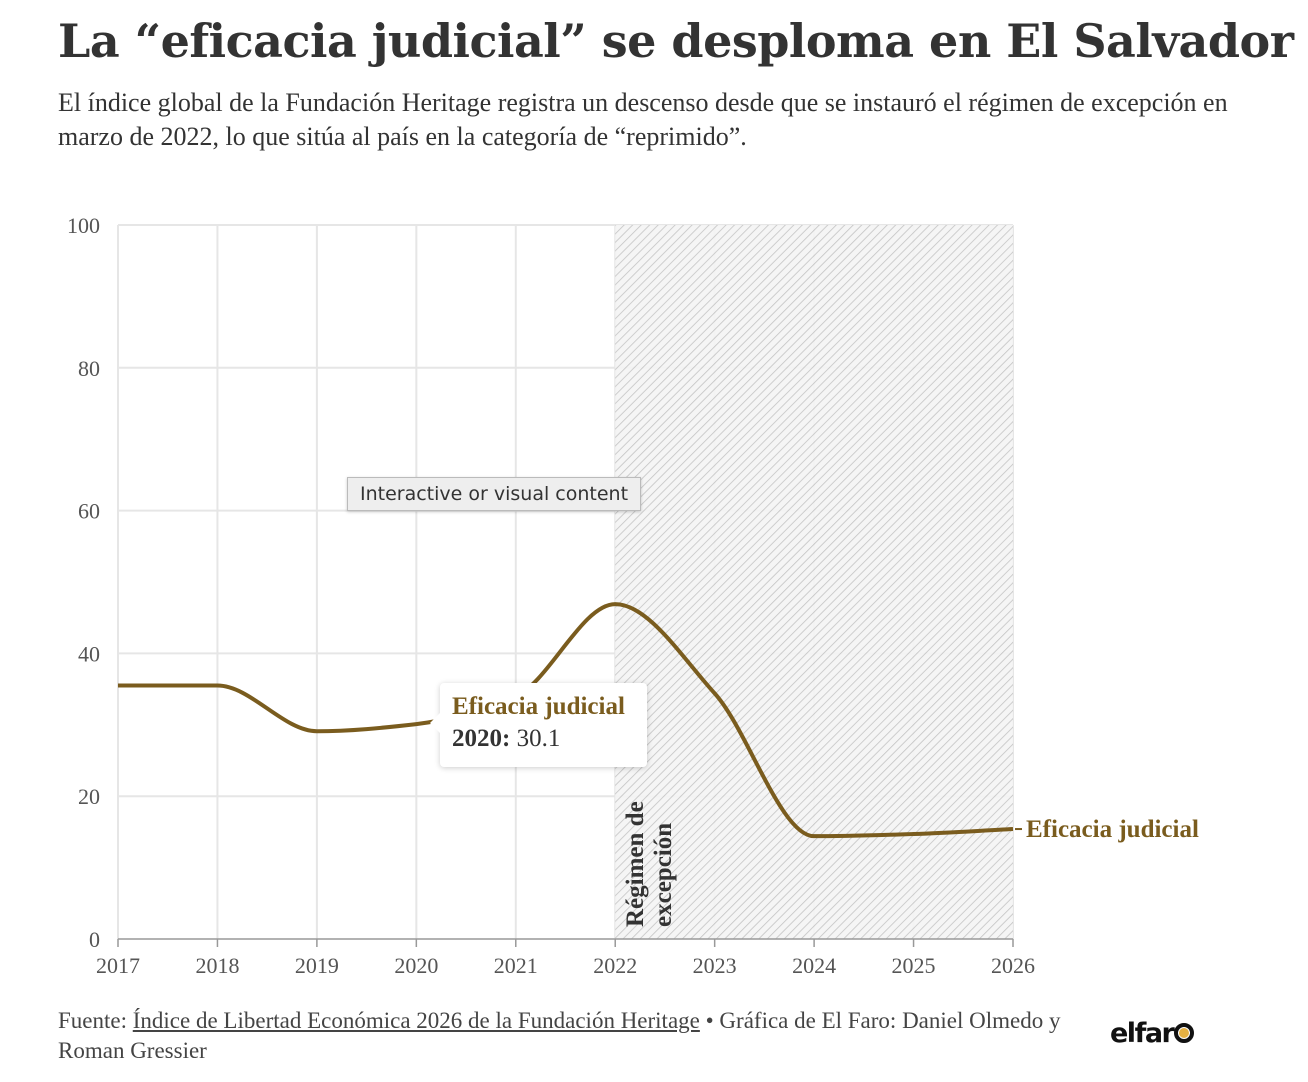 The width and height of the screenshot is (1308, 1082). I want to click on x-tick-label: 2019, so click(317, 965).